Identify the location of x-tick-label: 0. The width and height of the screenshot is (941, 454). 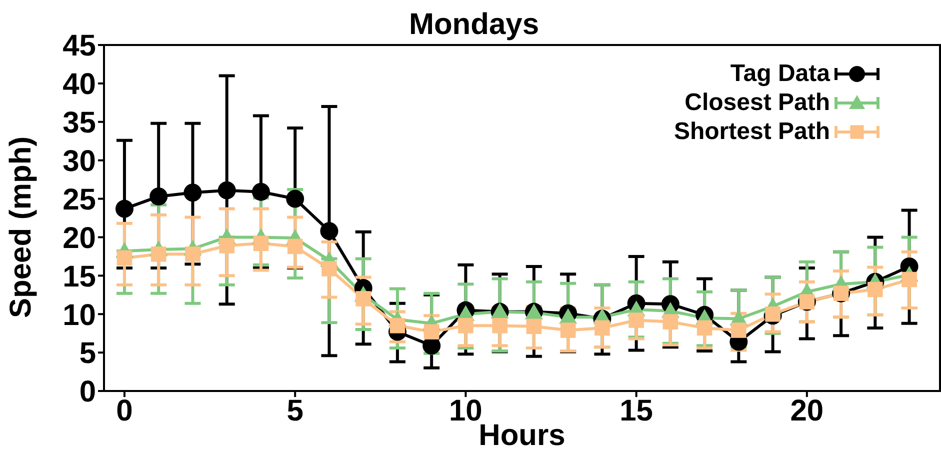
(124, 411).